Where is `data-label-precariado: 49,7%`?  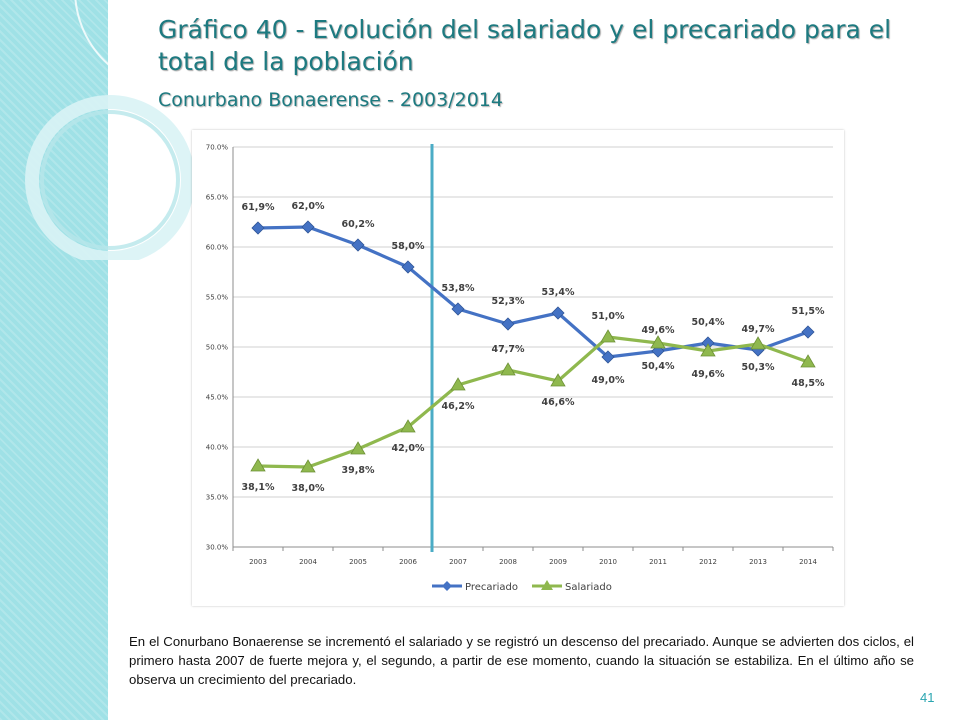 data-label-precariado: 49,7% is located at coordinates (758, 329).